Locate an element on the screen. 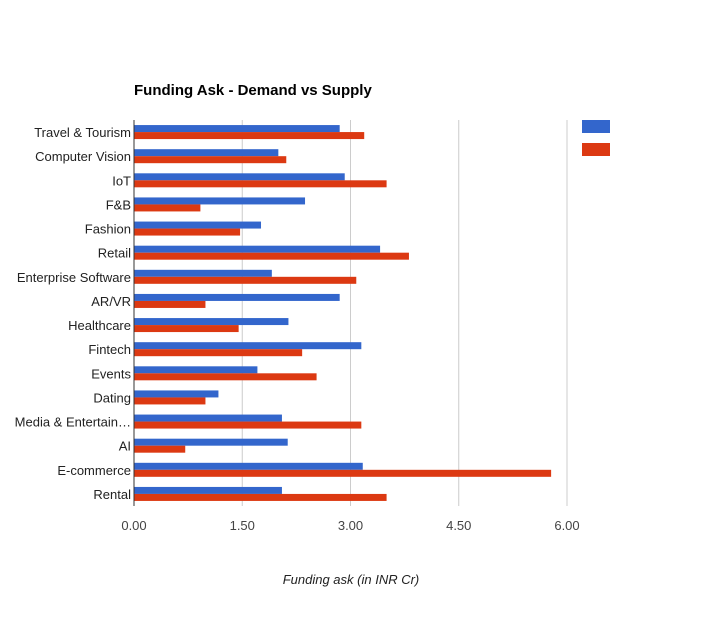  category-label: E-commerce is located at coordinates (94, 470).